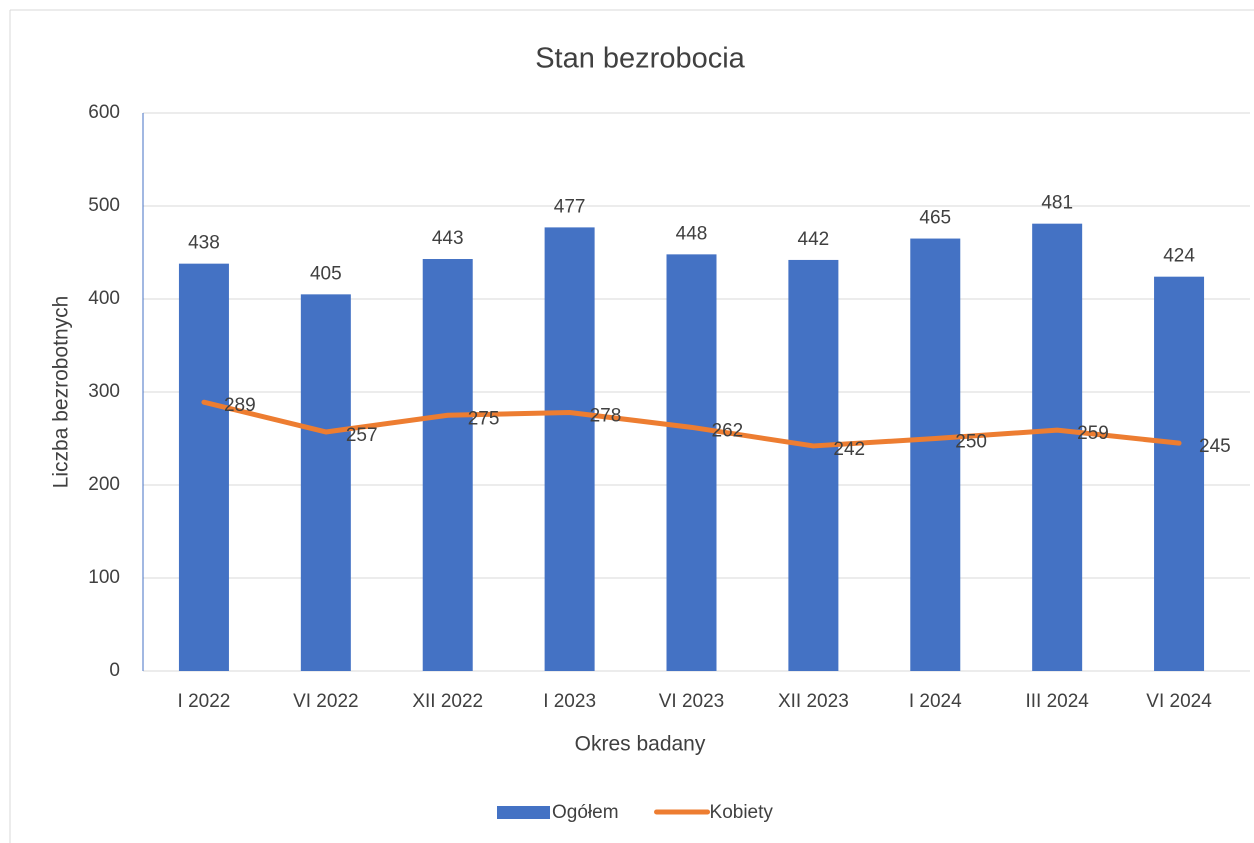  Describe the element at coordinates (104, 112) in the screenshot. I see `y-tick-label: 600` at that location.